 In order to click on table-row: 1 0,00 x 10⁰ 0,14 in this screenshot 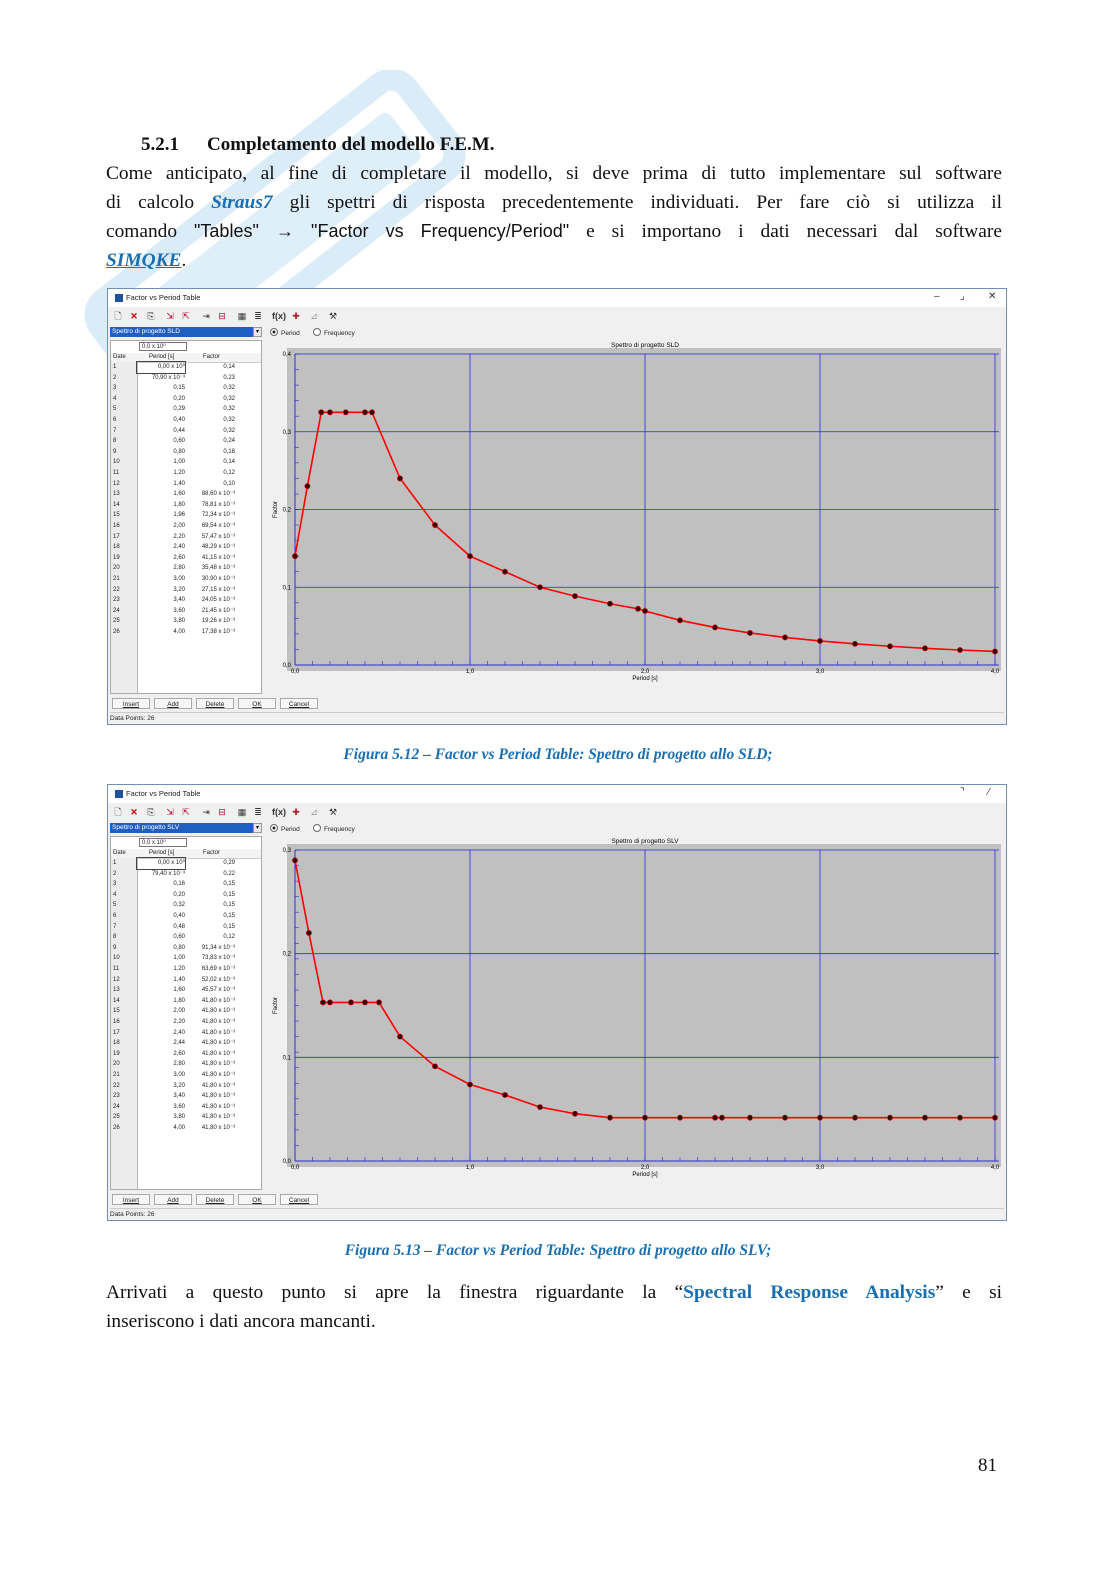, I will do `click(186, 367)`.